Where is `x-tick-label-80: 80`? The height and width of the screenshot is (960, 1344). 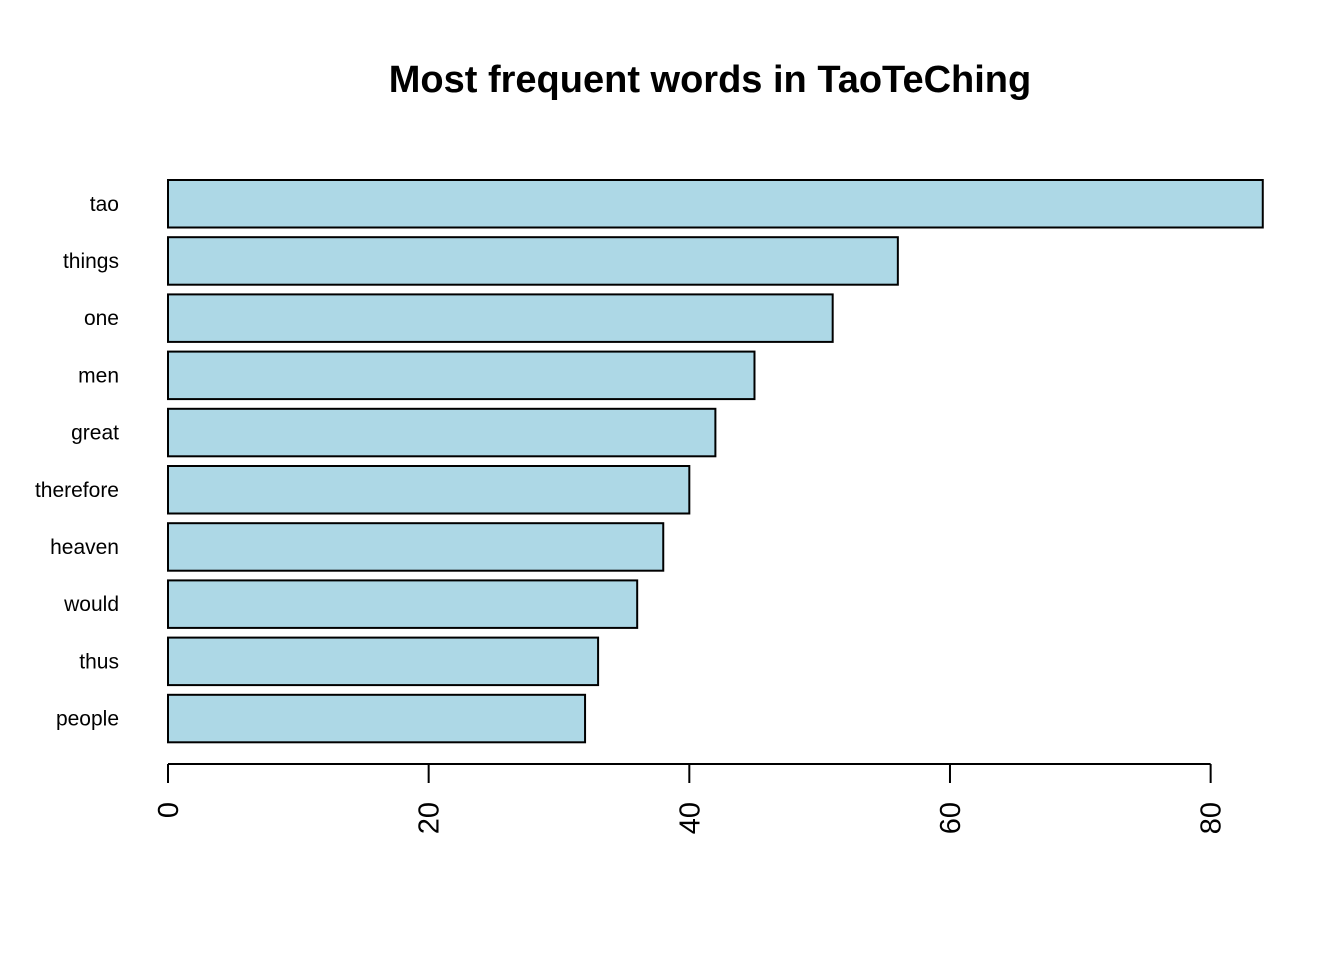 x-tick-label-80: 80 is located at coordinates (1212, 818).